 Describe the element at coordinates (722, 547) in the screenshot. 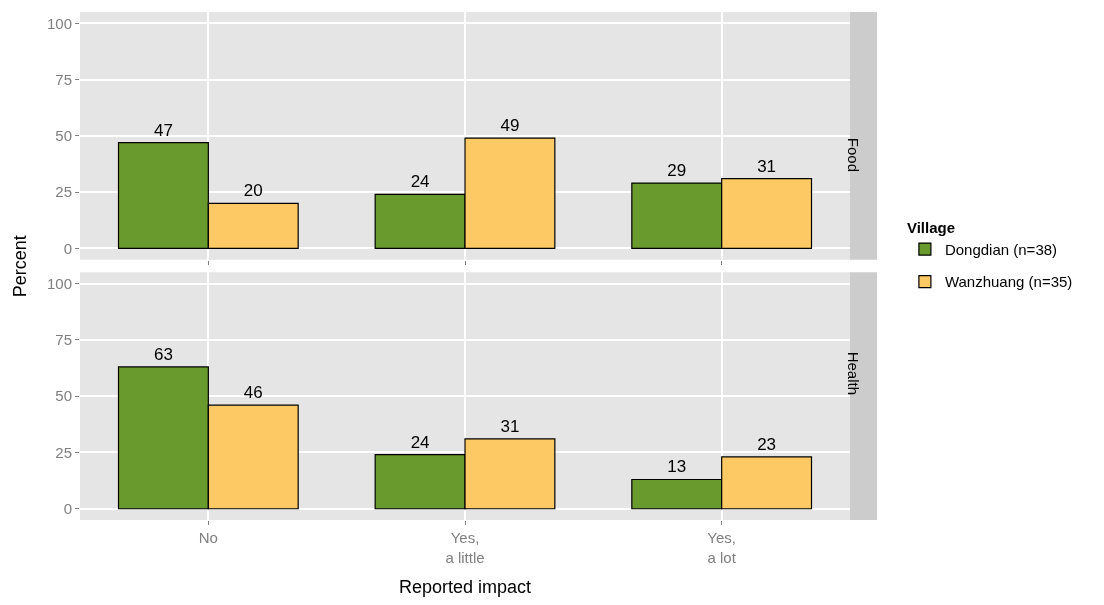

I see `x-tick-label: Yes, a lot` at that location.